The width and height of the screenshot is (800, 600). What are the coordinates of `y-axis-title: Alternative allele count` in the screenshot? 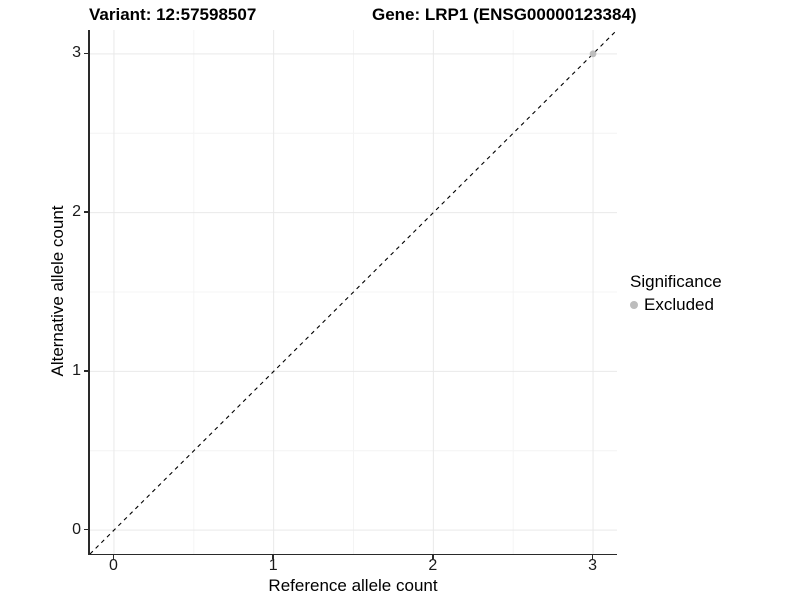 It's located at (57, 291).